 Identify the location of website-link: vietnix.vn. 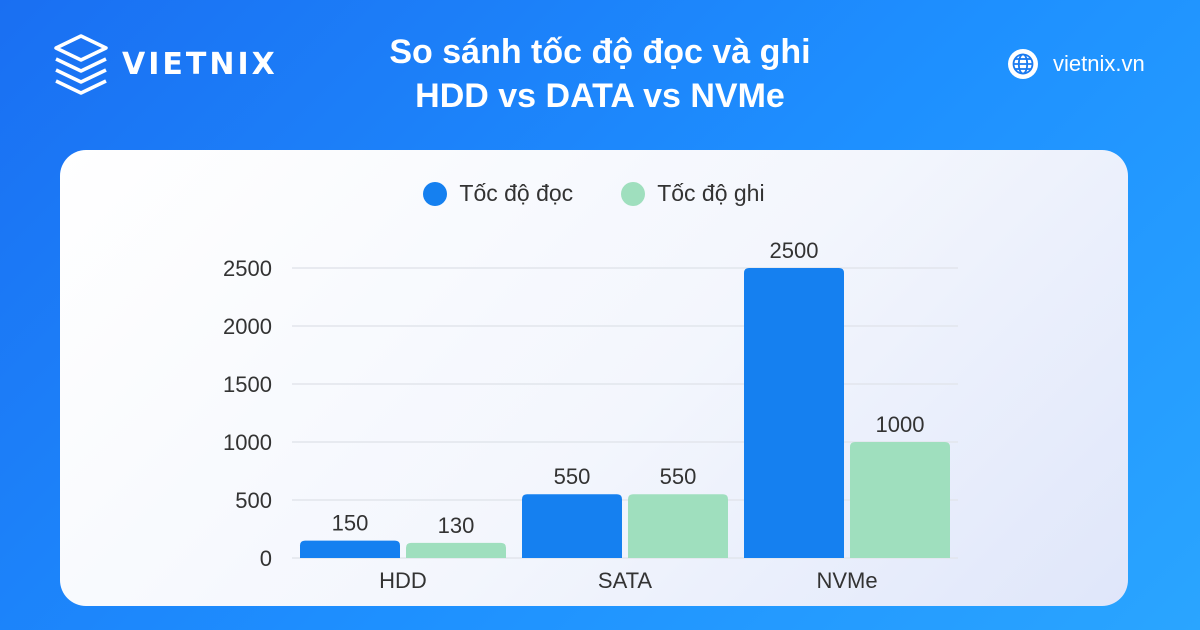
(1076, 64).